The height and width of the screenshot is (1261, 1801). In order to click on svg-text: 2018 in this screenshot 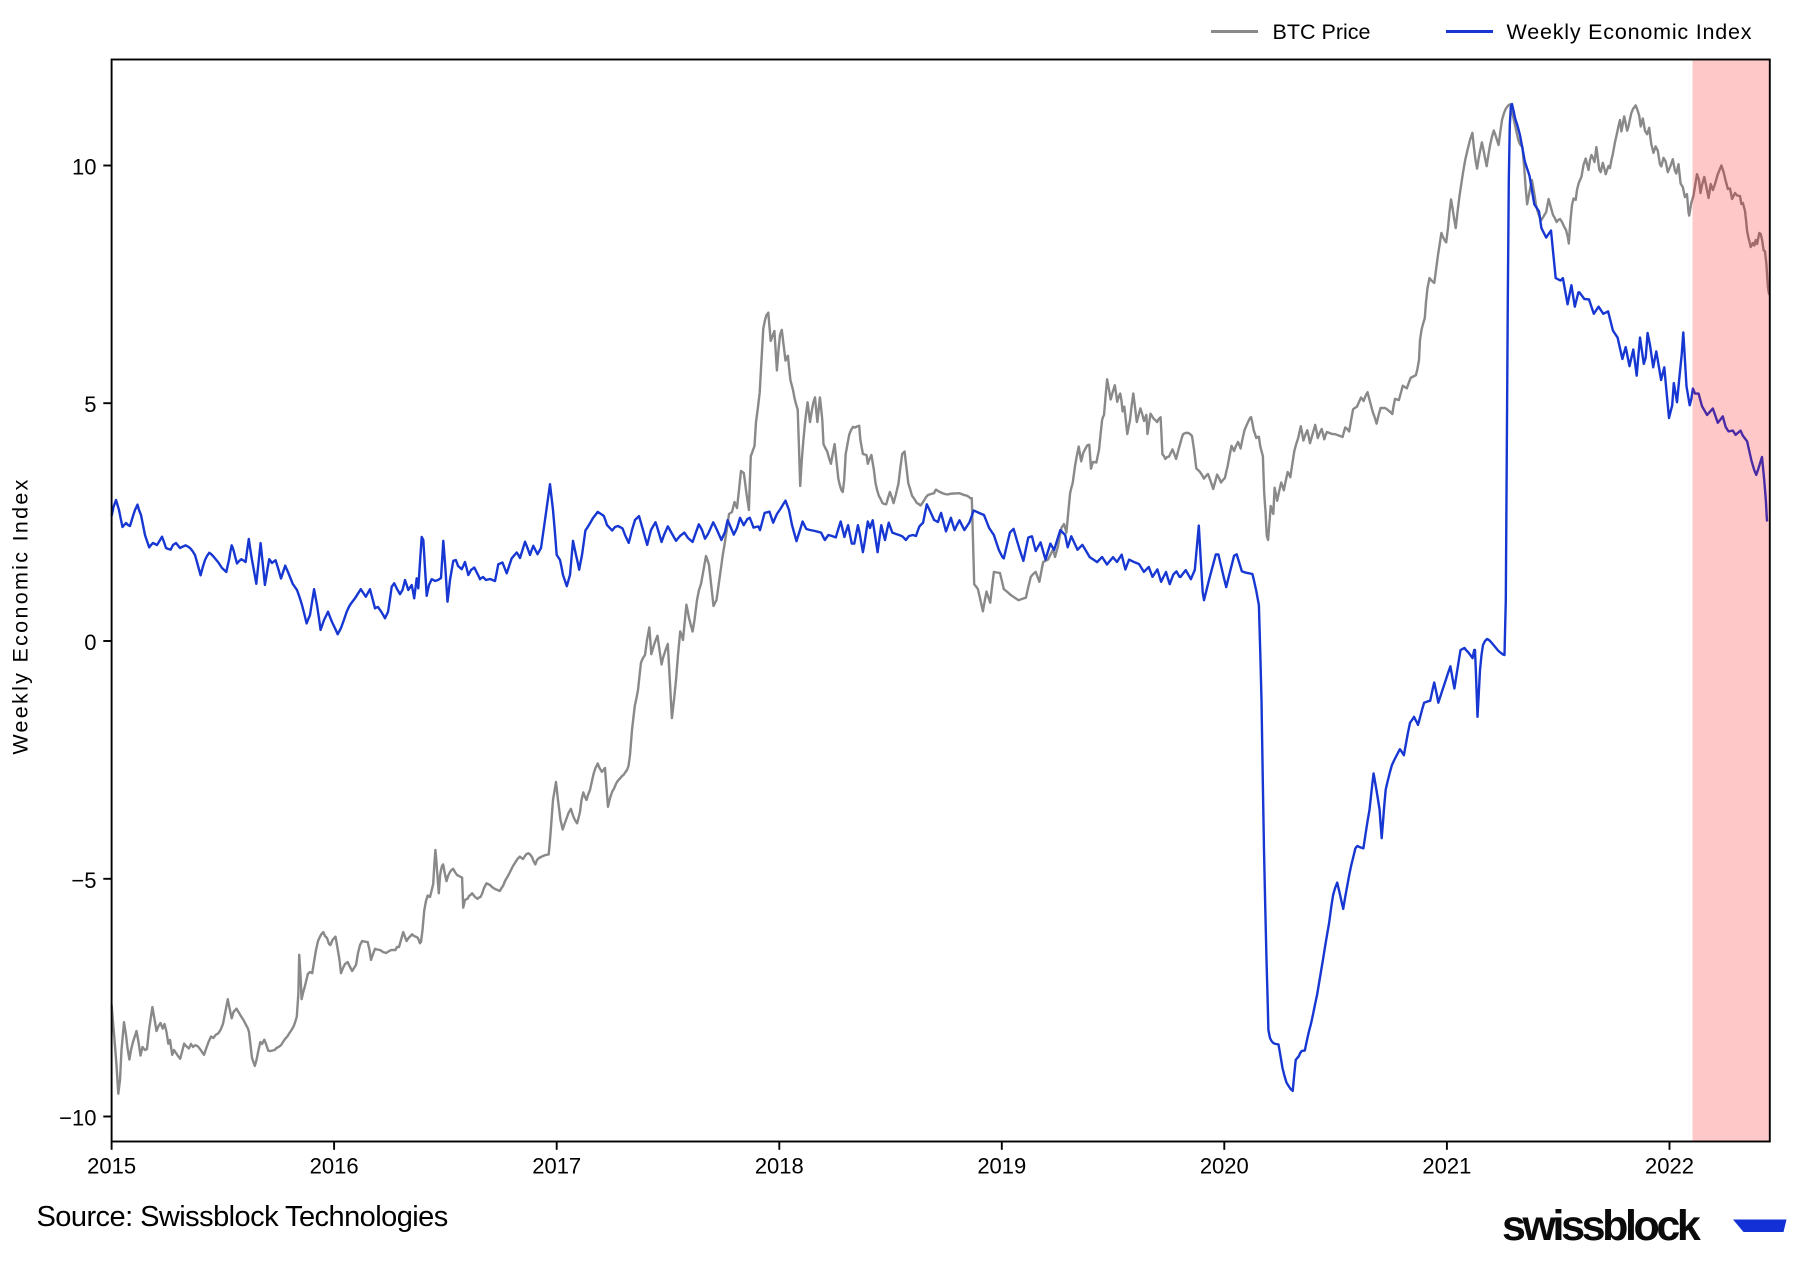, I will do `click(779, 1166)`.